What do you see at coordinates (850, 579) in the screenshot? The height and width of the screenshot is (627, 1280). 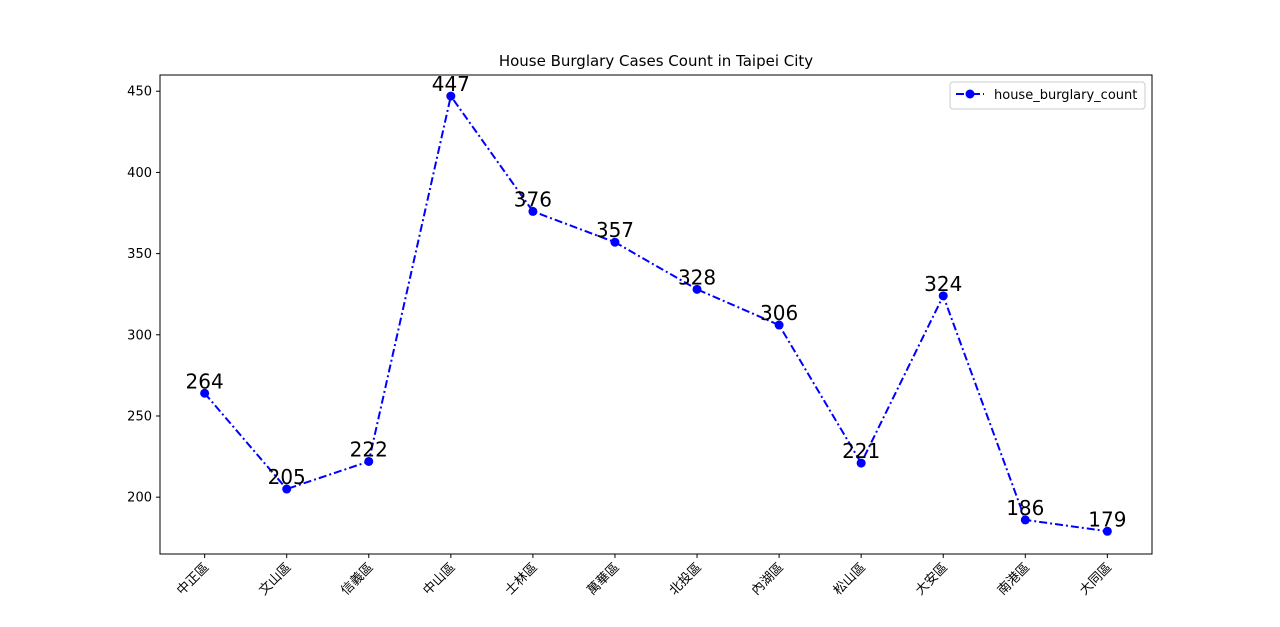 I see `x-tick-label: 松山區` at bounding box center [850, 579].